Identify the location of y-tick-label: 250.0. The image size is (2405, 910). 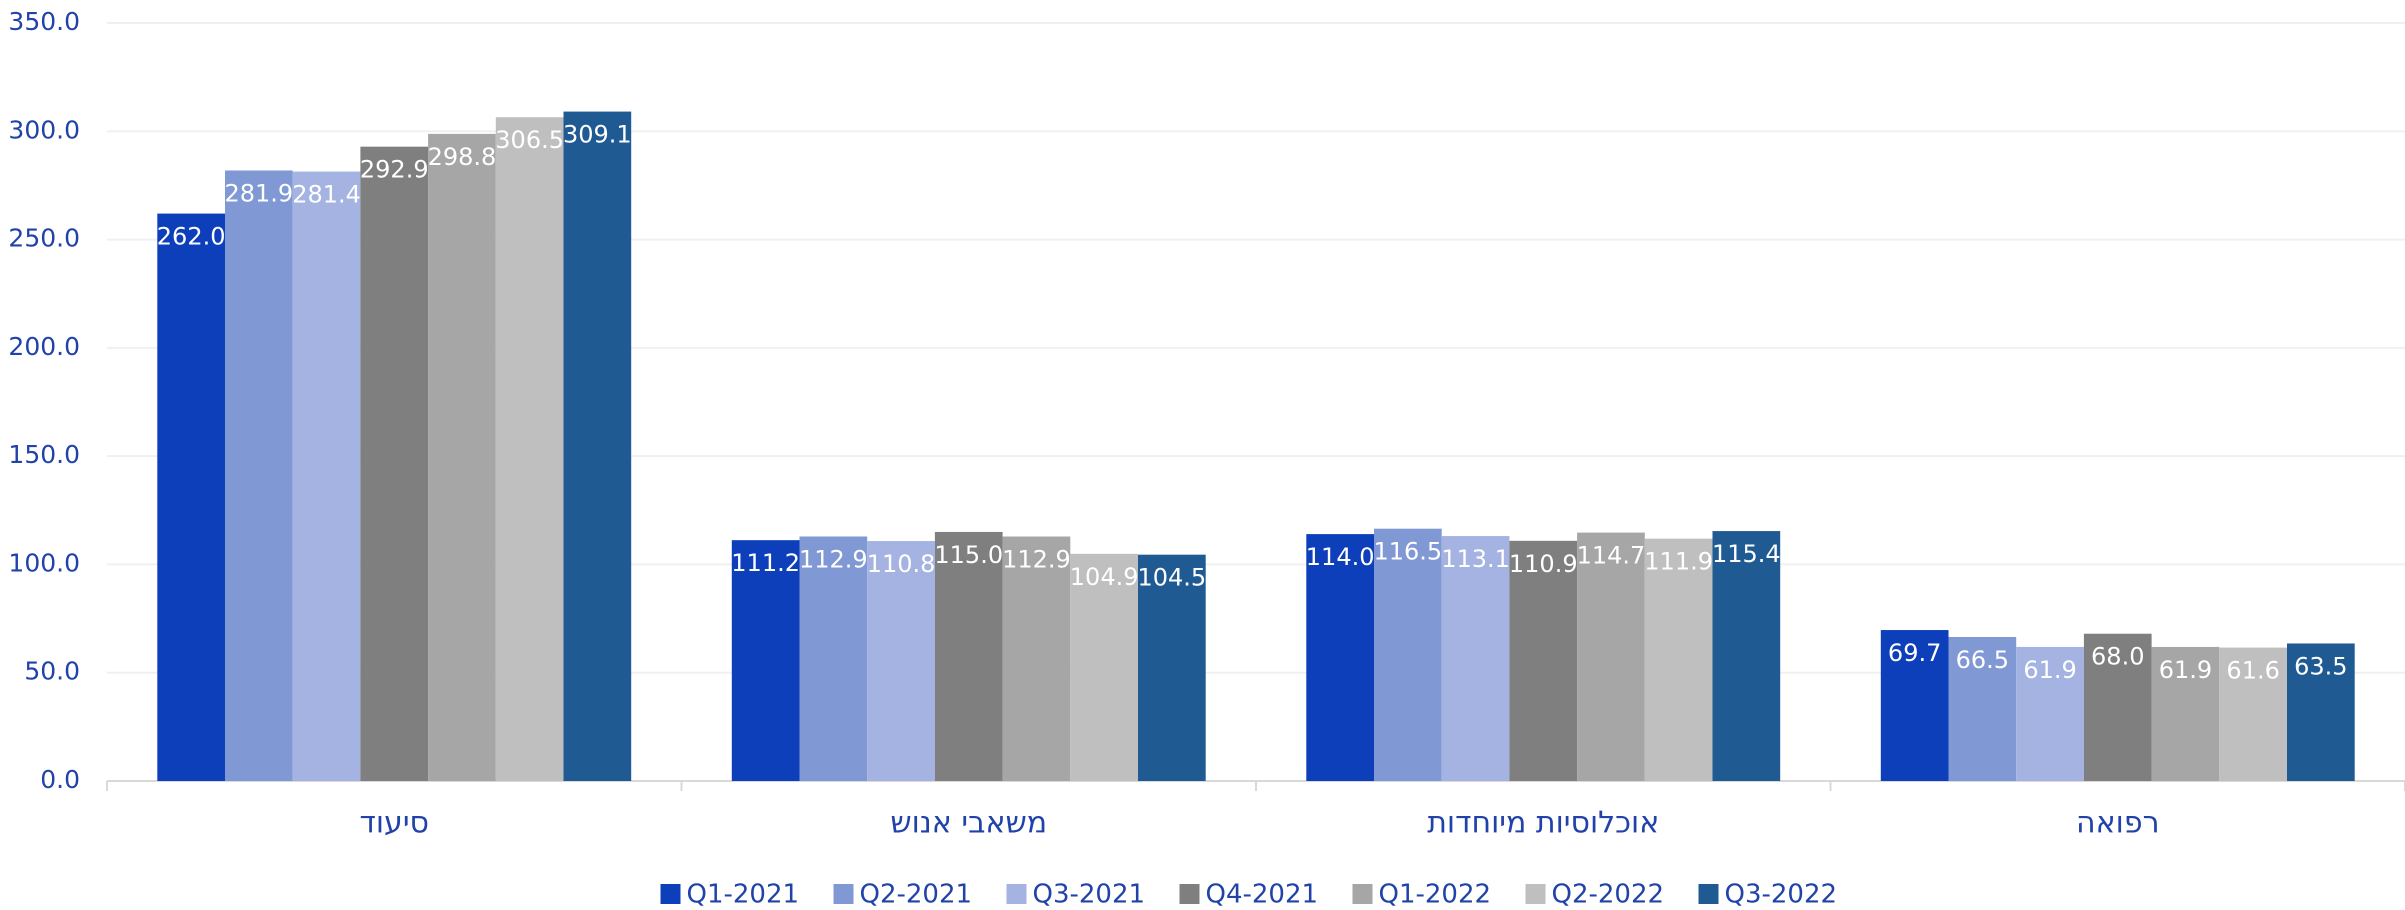
(44, 238).